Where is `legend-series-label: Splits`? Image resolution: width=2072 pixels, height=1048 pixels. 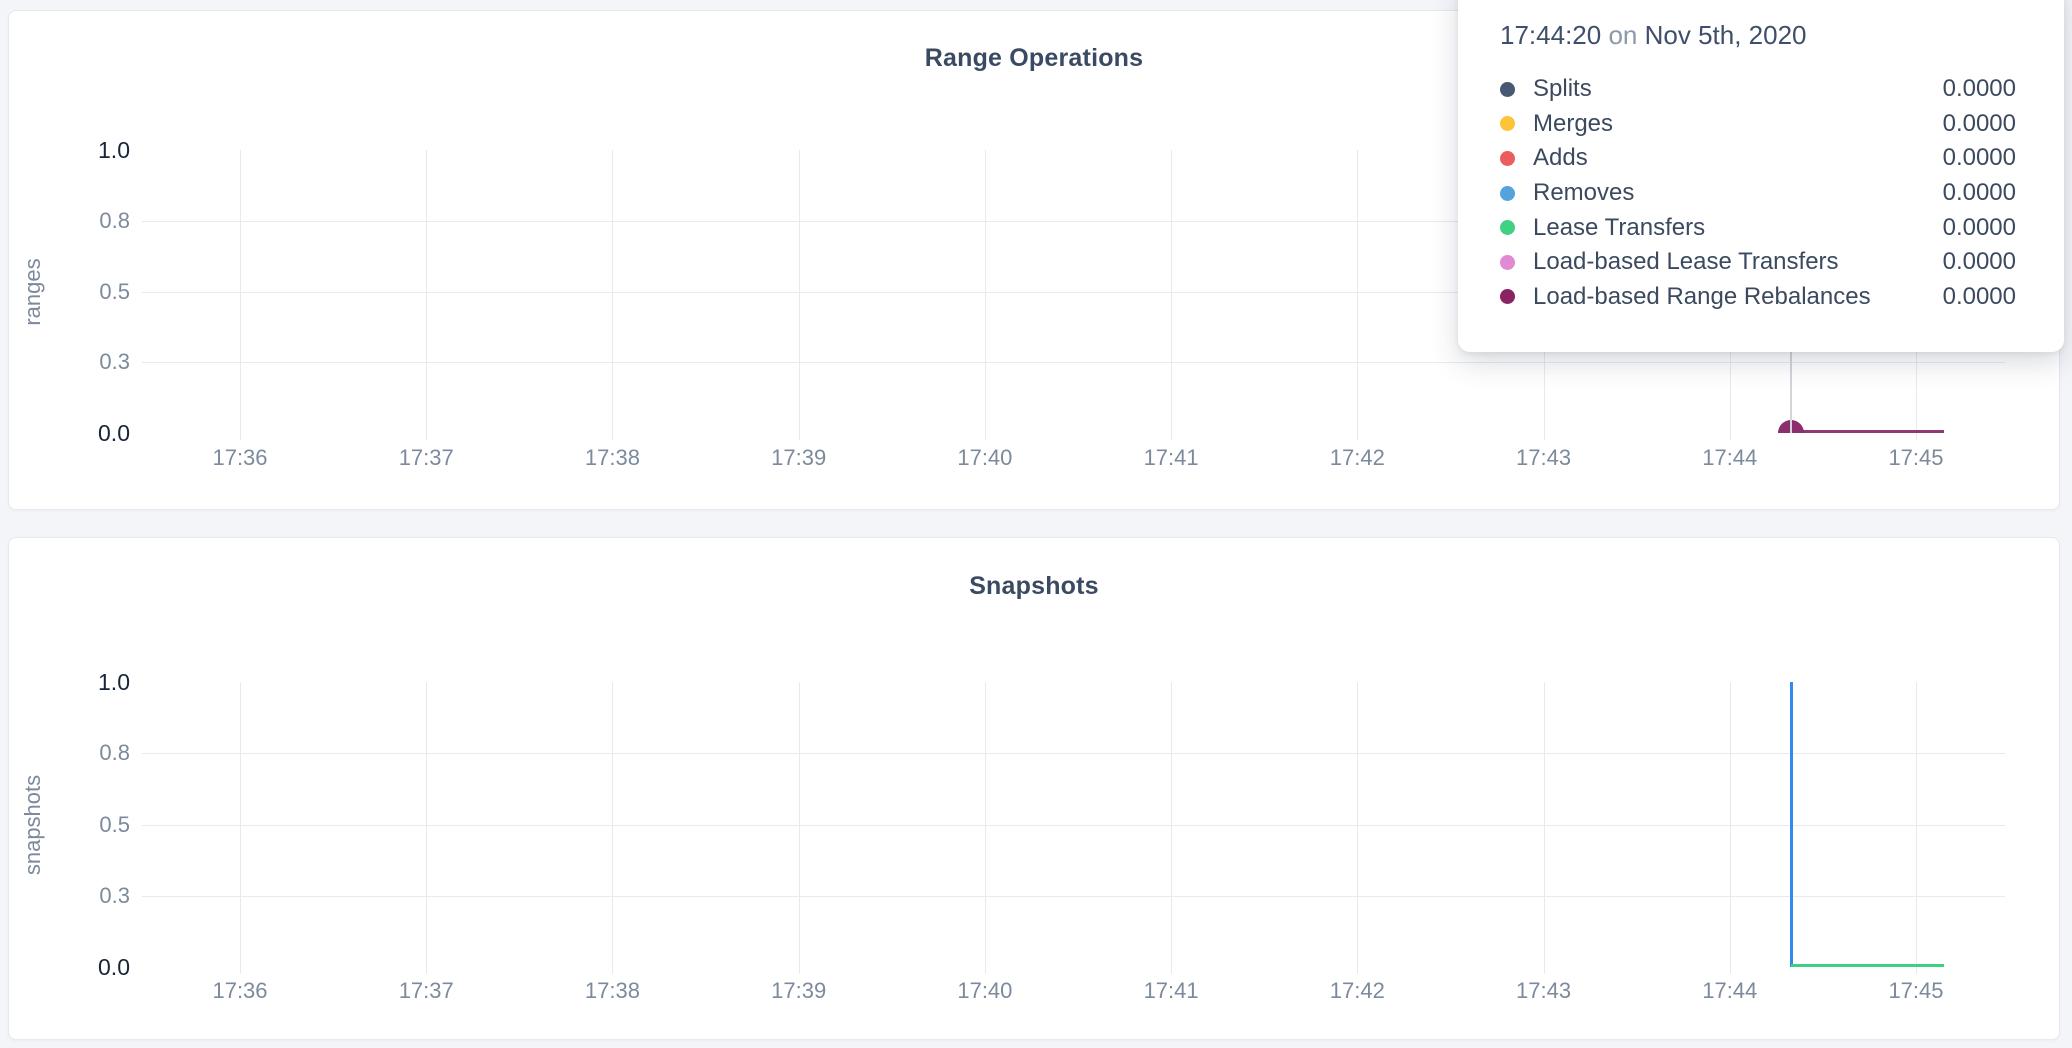 legend-series-label: Splits is located at coordinates (1562, 89).